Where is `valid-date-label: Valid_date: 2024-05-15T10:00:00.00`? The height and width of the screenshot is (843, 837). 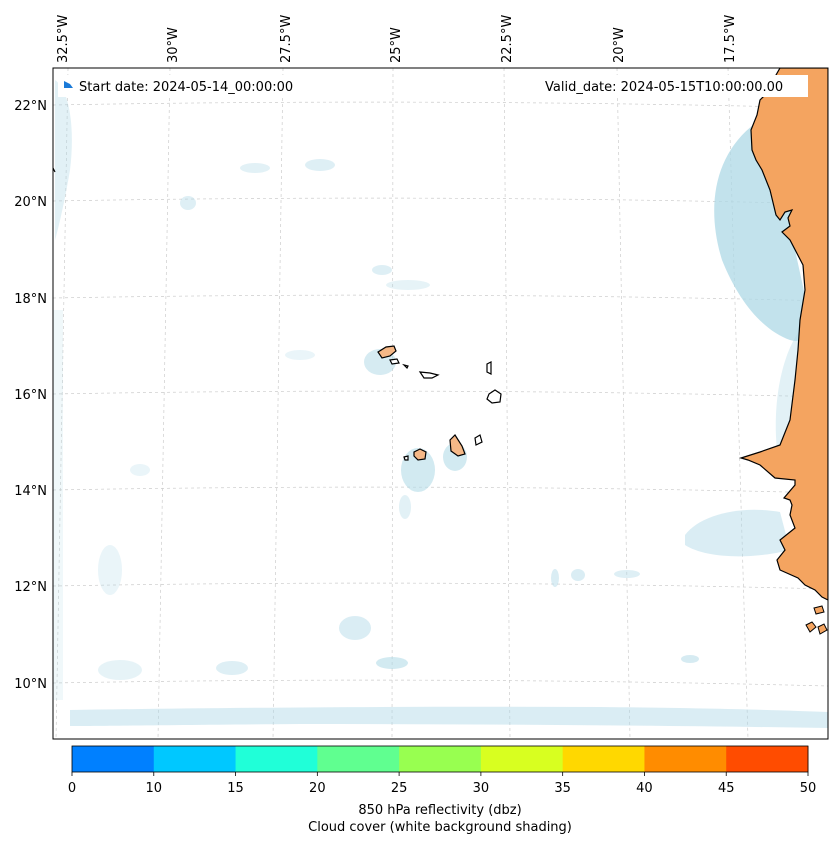
valid-date-label: Valid_date: 2024-05-15T10:00:00.00 is located at coordinates (664, 87).